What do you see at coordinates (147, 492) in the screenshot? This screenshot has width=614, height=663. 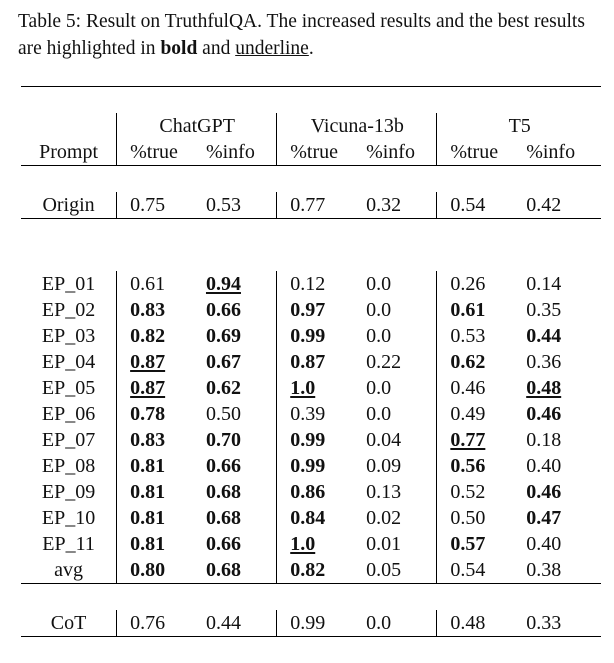 I see `cell-value: 0.81` at bounding box center [147, 492].